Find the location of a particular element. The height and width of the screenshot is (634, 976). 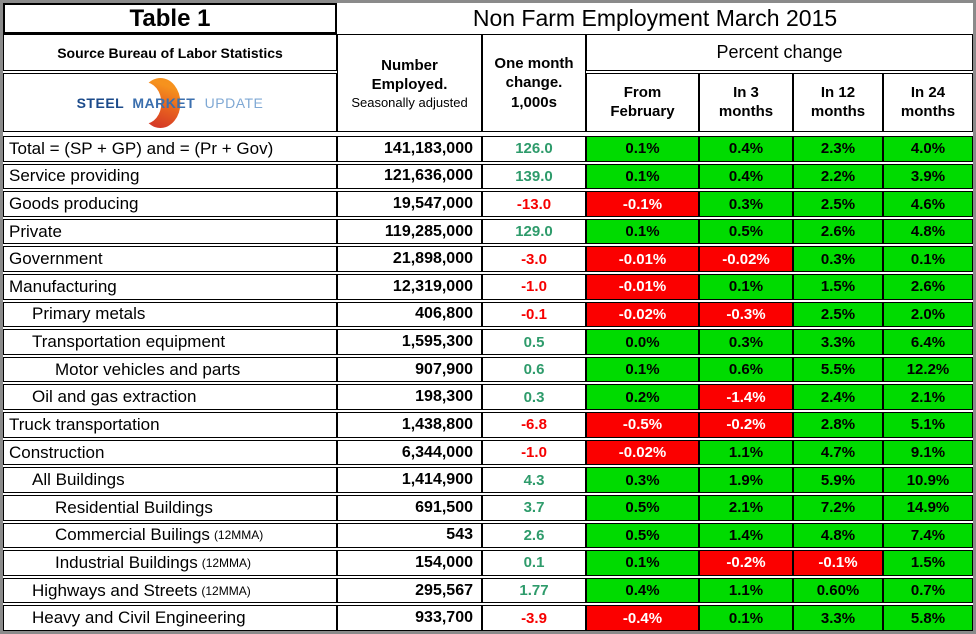

employed-value-cell: 543 is located at coordinates (409, 535).